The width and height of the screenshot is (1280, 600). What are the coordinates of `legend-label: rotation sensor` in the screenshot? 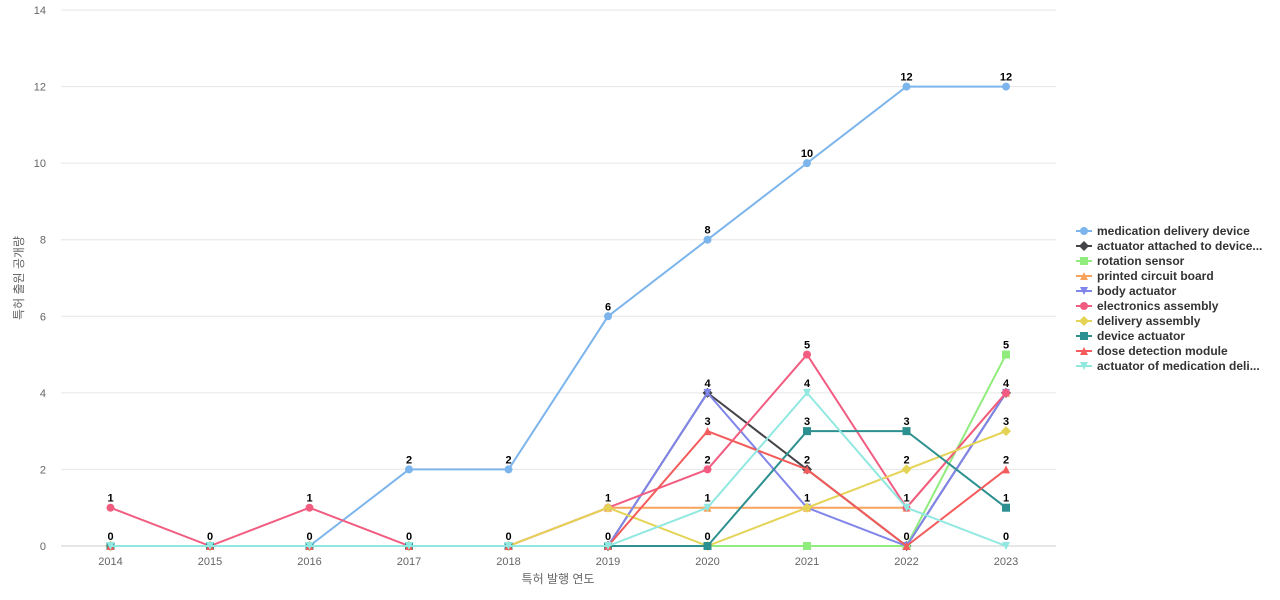 It's located at (1141, 261).